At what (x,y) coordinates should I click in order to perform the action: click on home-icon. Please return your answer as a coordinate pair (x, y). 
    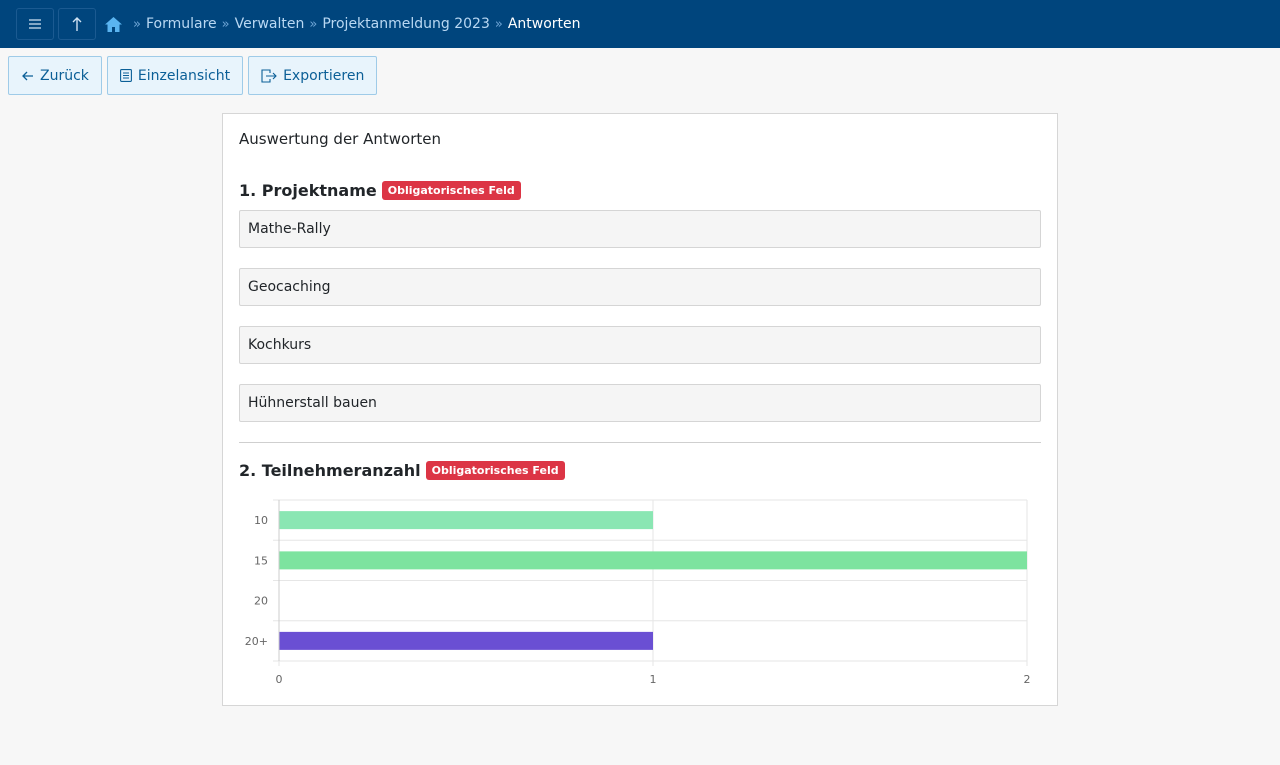
    Looking at the image, I should click on (113, 24).